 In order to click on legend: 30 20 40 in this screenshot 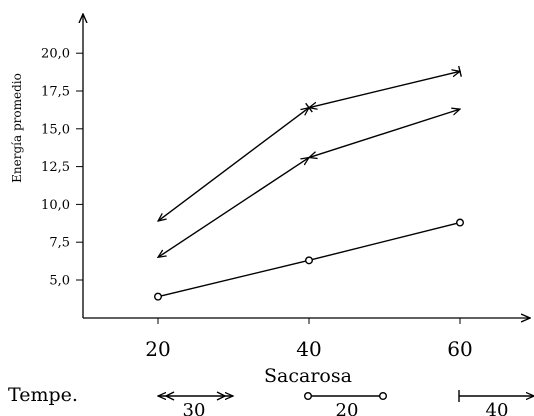, I will do `click(346, 403)`.